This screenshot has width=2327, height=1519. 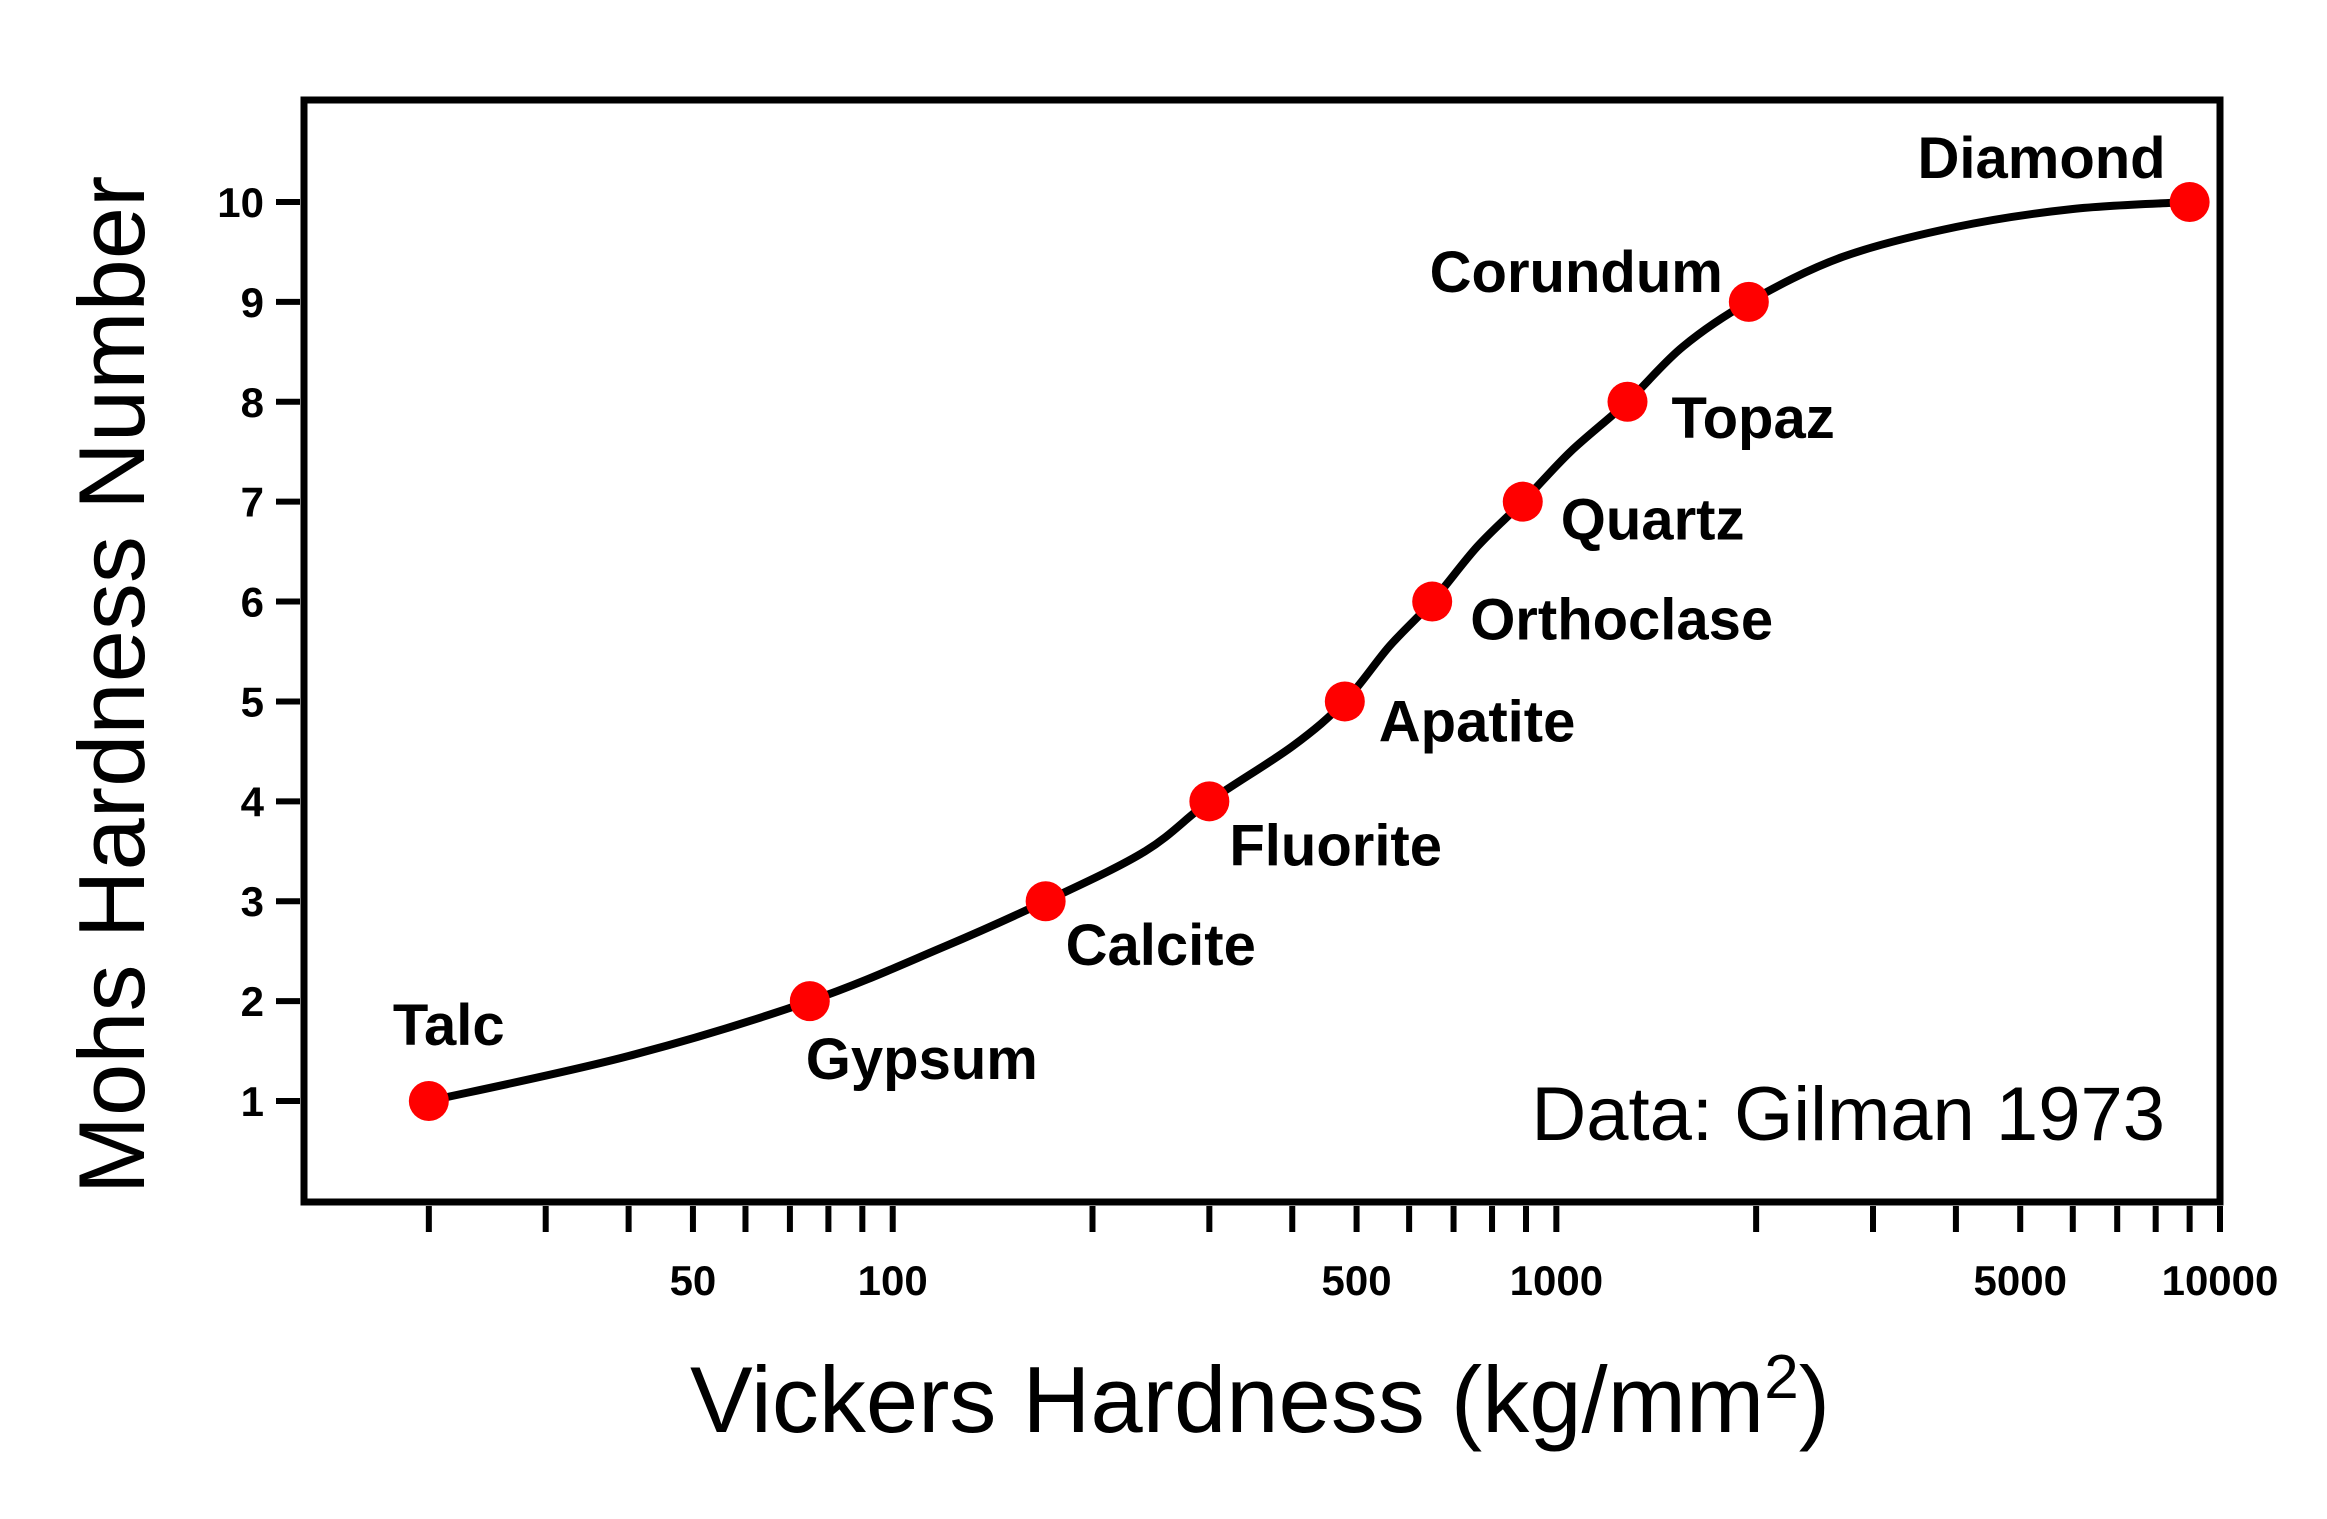 What do you see at coordinates (252, 602) in the screenshot?
I see `y-tick-label: 6` at bounding box center [252, 602].